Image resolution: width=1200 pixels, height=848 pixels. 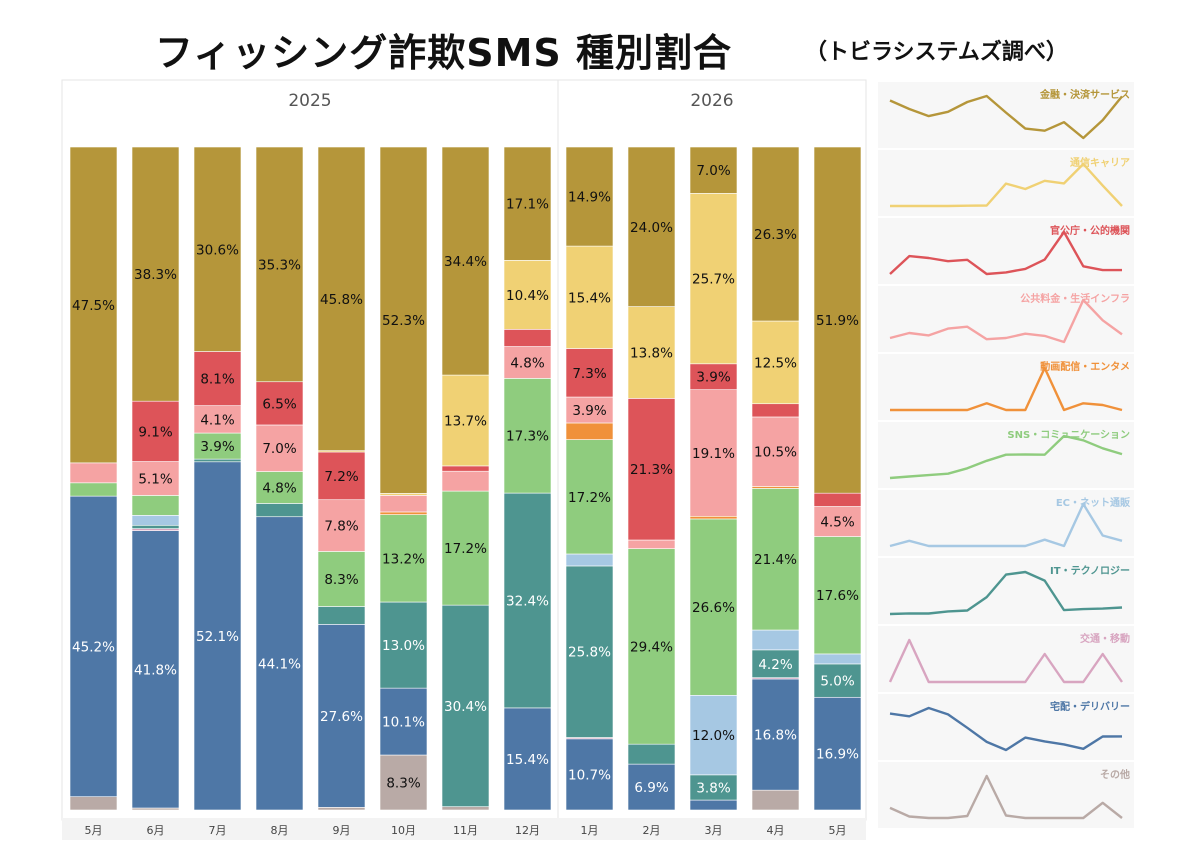 I want to click on data-label-series-0-5: 8.3%, so click(x=403, y=784).